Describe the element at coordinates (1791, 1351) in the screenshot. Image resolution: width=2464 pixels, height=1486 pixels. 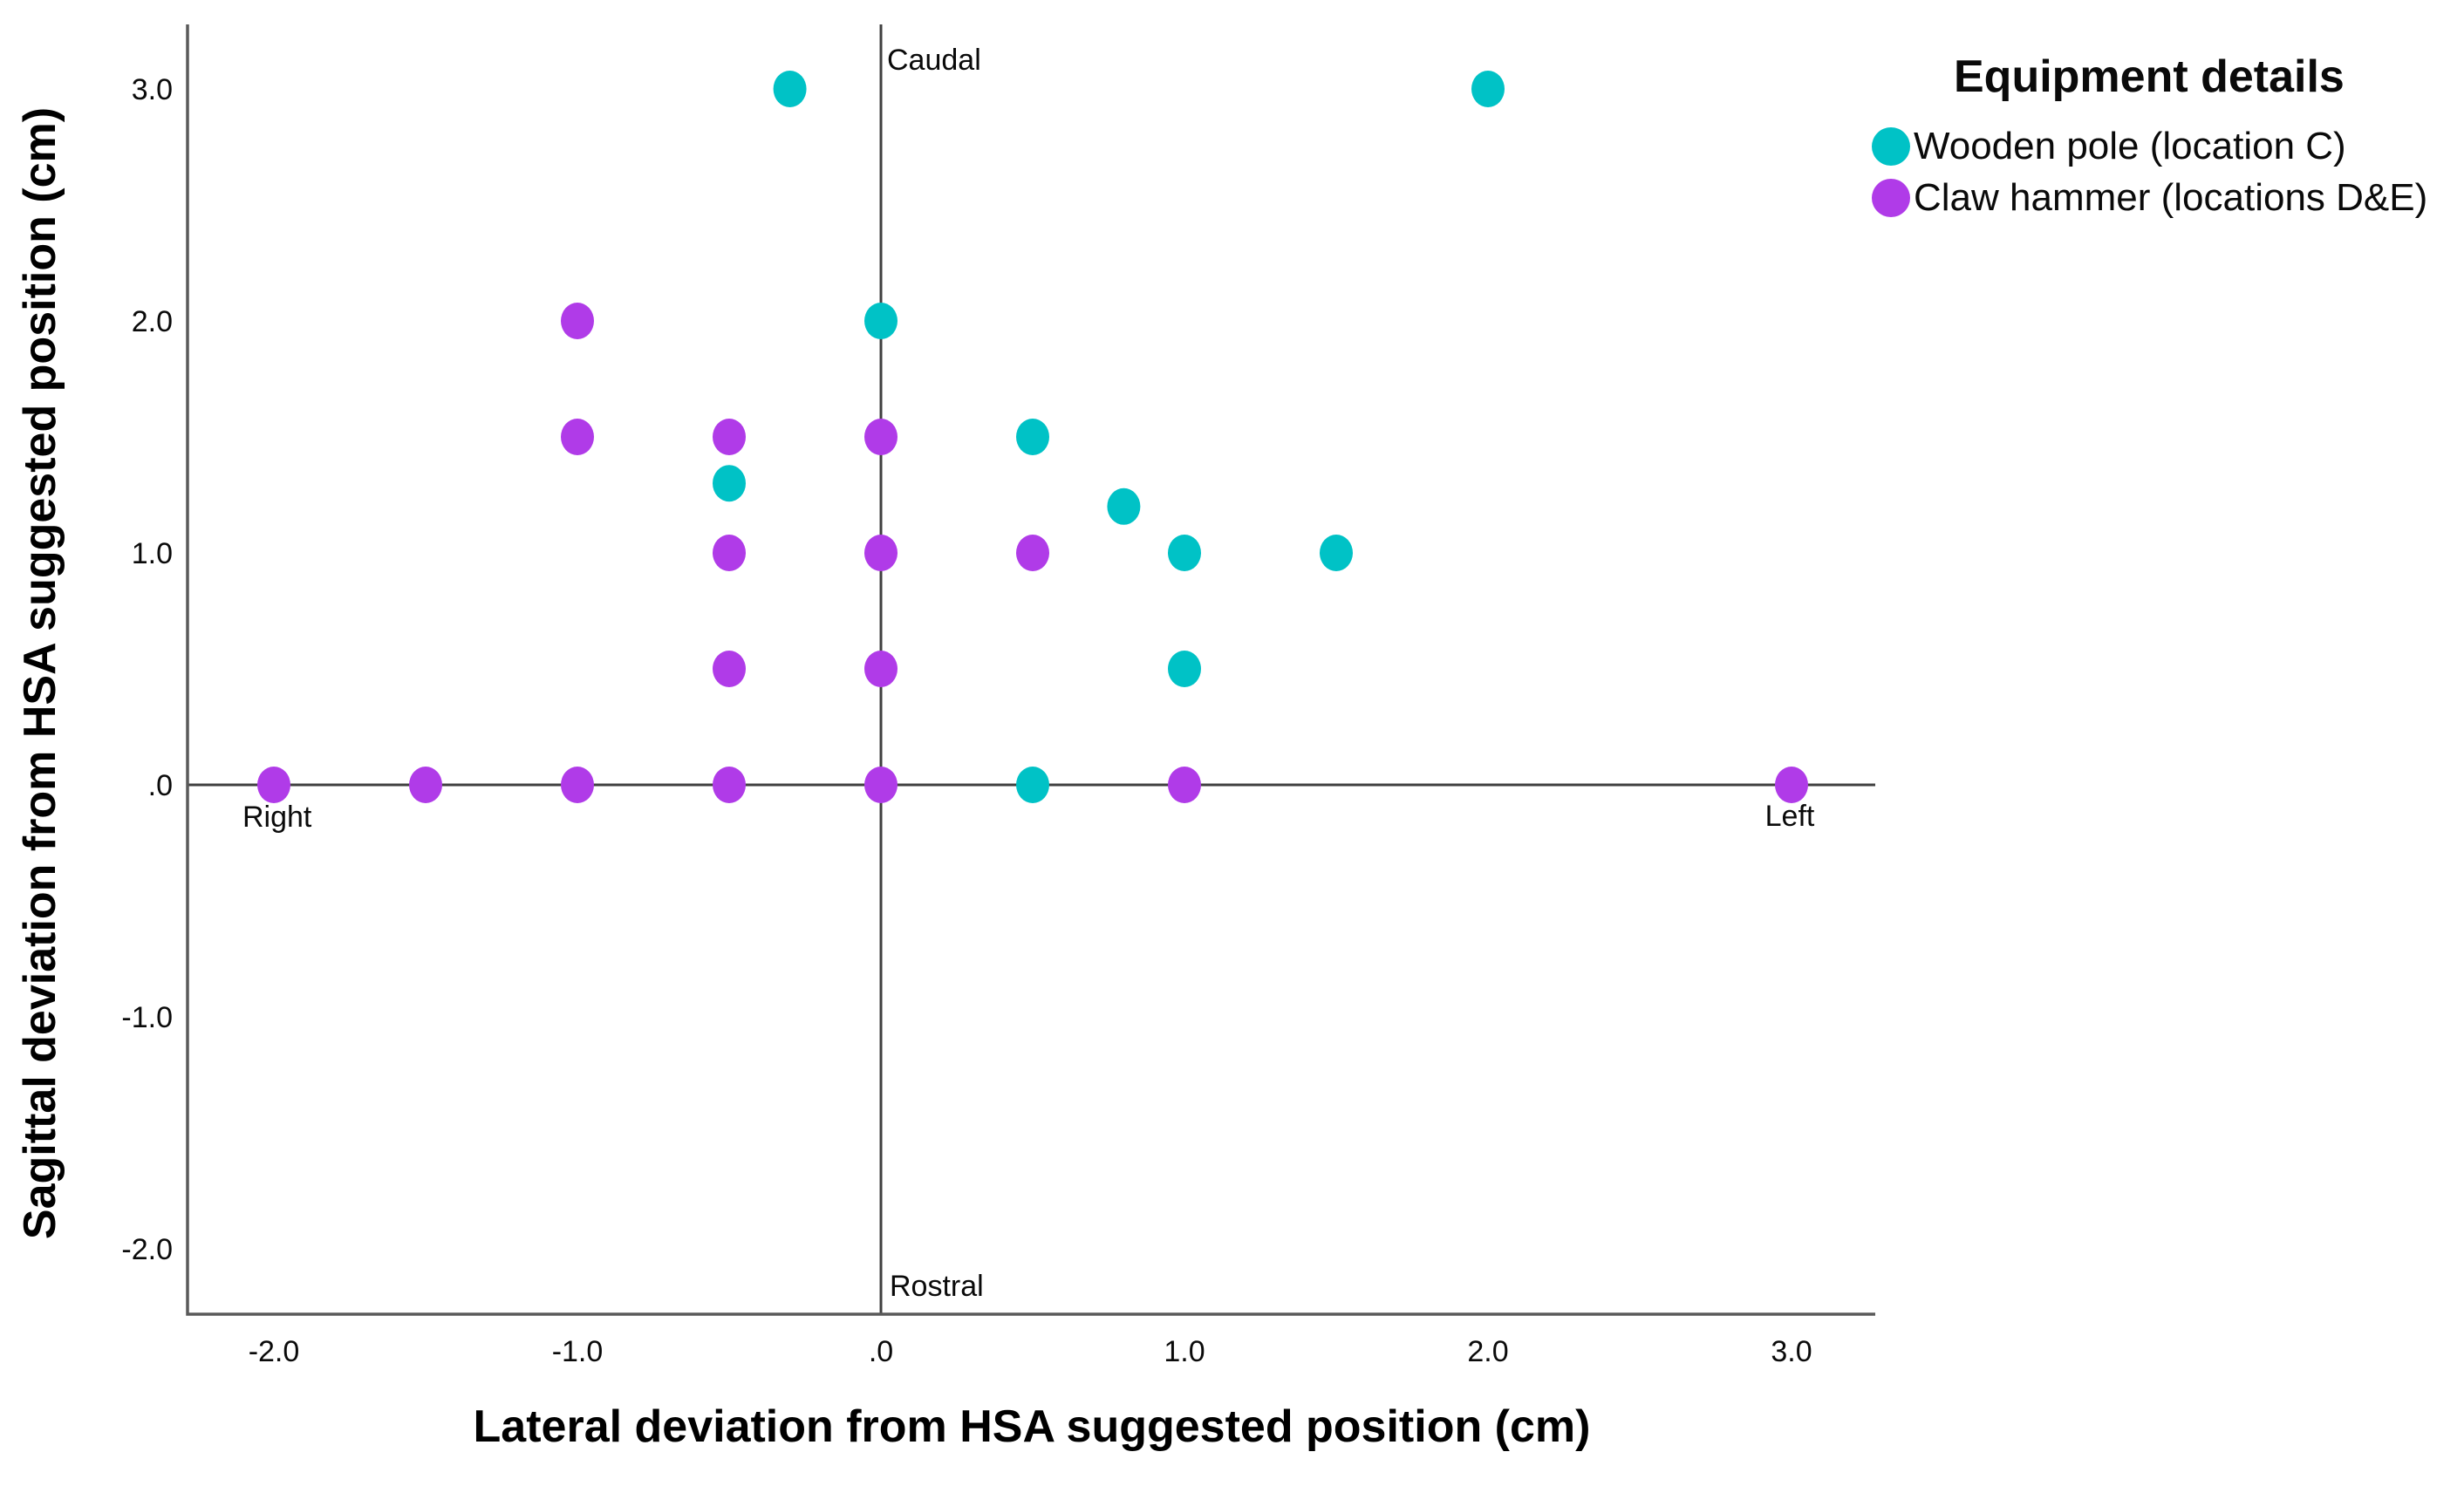
I see `x-tick-label: 3.0` at that location.